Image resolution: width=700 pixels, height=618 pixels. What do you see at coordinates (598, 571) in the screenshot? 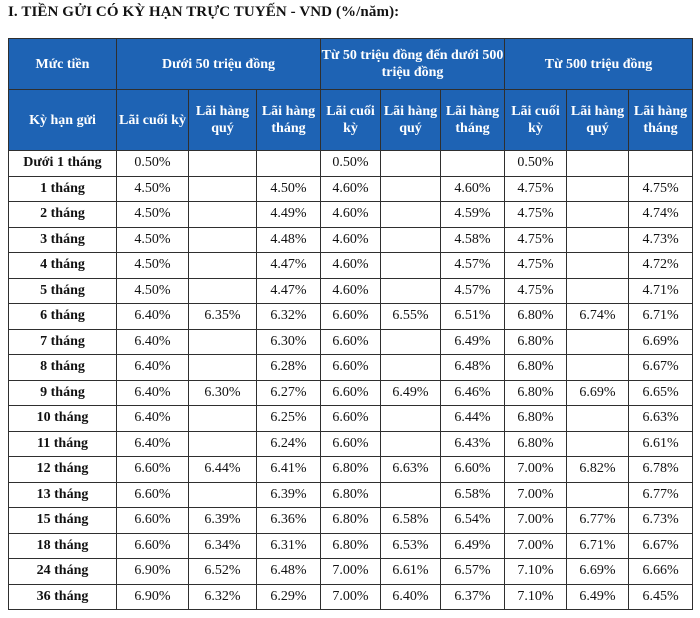
I see `rate-cell: 6.69%` at bounding box center [598, 571].